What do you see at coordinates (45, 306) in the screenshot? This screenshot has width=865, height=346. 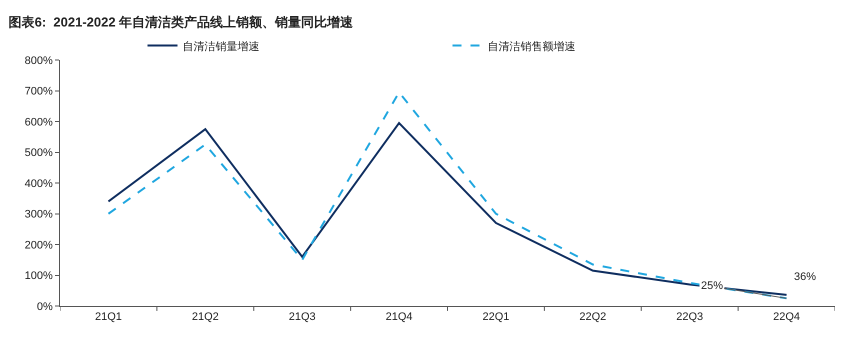 I see `y-tick-label: 0%` at bounding box center [45, 306].